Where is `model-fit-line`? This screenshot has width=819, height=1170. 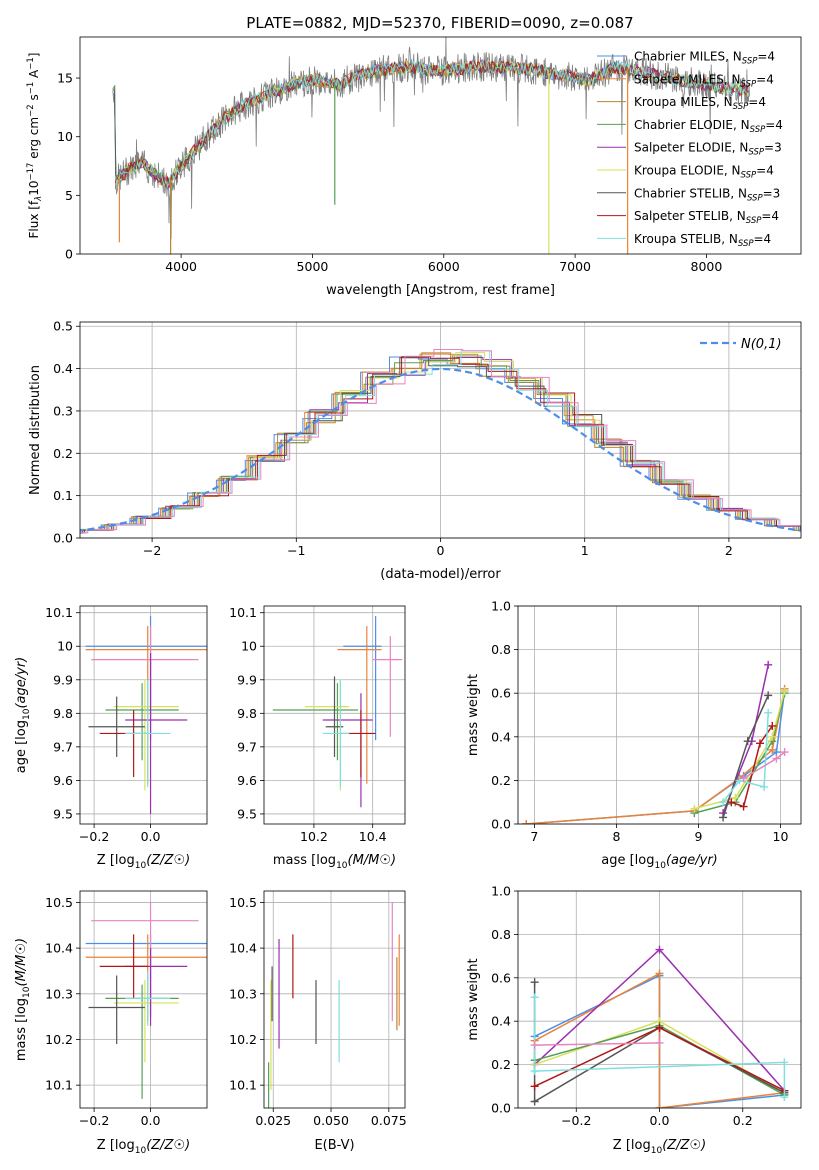
model-fit-line is located at coordinates (432, 124).